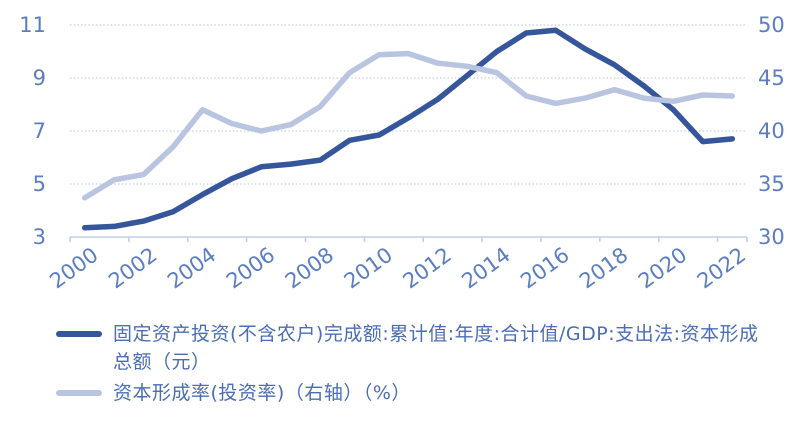 The width and height of the screenshot is (807, 425). I want to click on x-axis-tick-label: 2016, so click(544, 268).